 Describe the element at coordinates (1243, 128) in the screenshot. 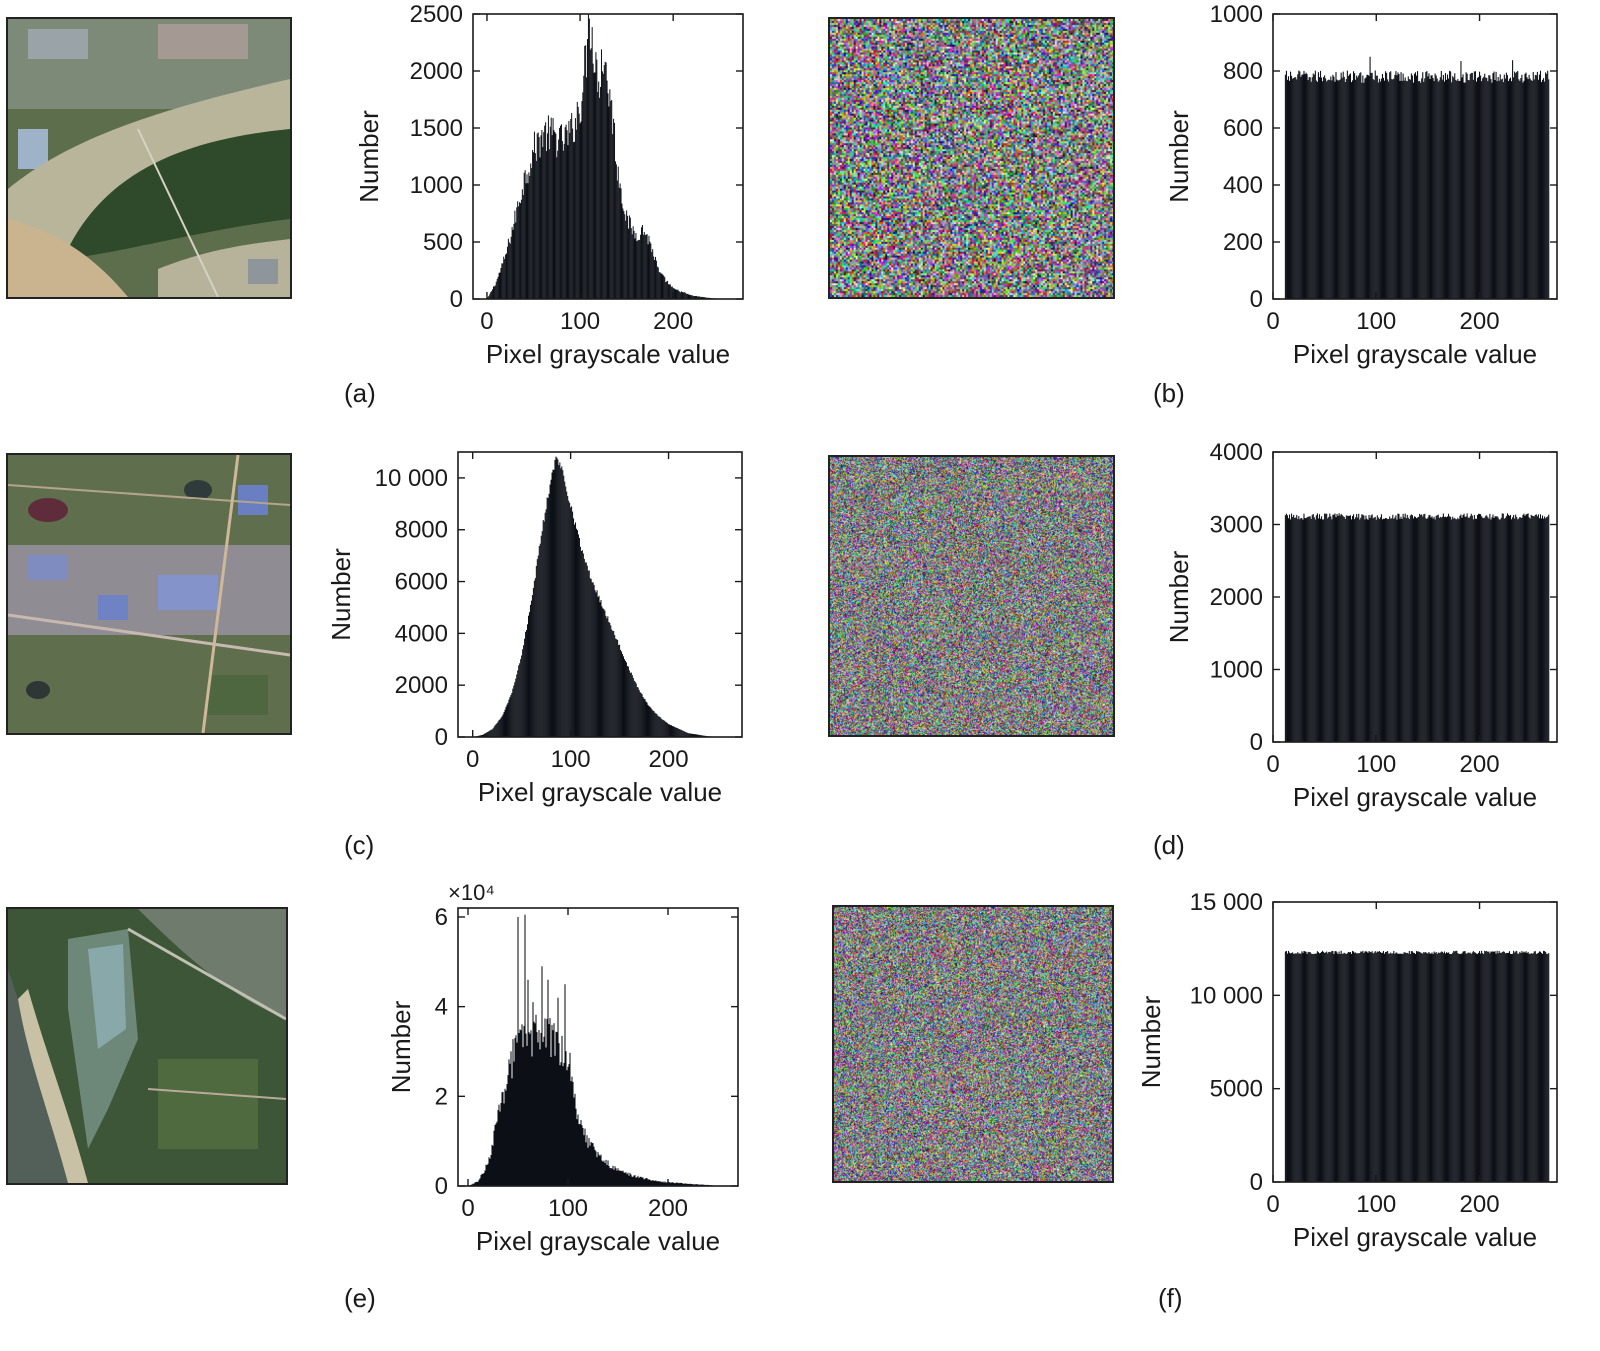

I see `y-tick-label: 600` at that location.